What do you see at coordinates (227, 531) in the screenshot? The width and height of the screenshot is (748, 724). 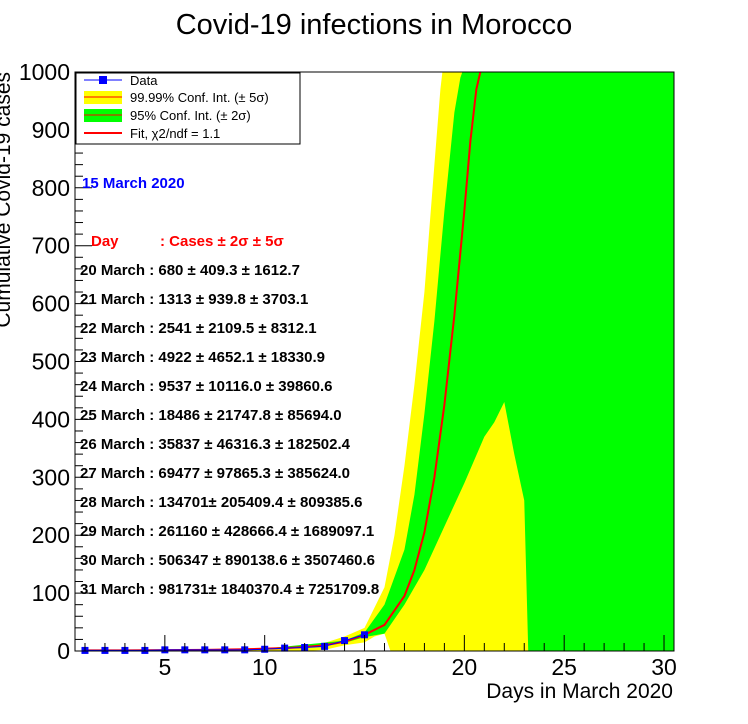 I see `annotation-row: 29 March : 261160 ± 428666.4 ± 1689097.1` at bounding box center [227, 531].